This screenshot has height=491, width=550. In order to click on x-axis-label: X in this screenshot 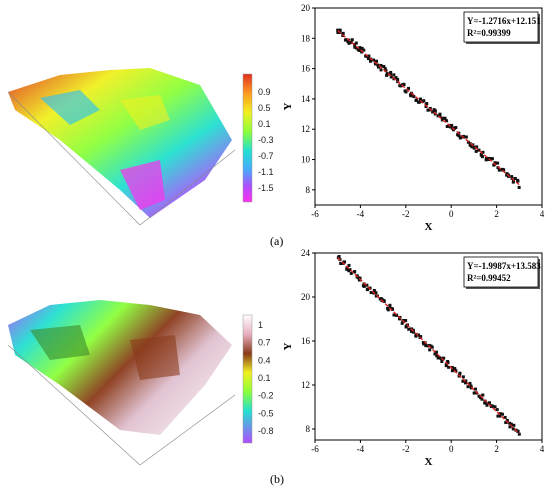, I will do `click(429, 227)`.